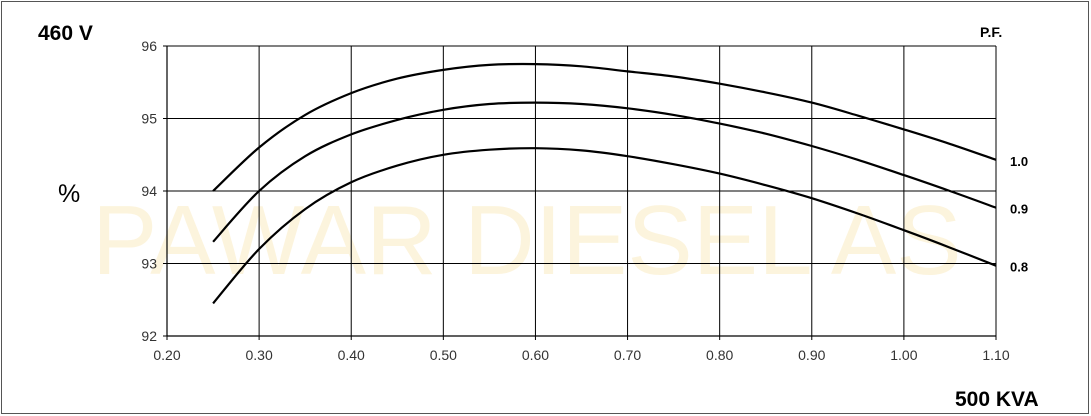  Describe the element at coordinates (443, 355) in the screenshot. I see `x-tick-label: 0.50` at that location.